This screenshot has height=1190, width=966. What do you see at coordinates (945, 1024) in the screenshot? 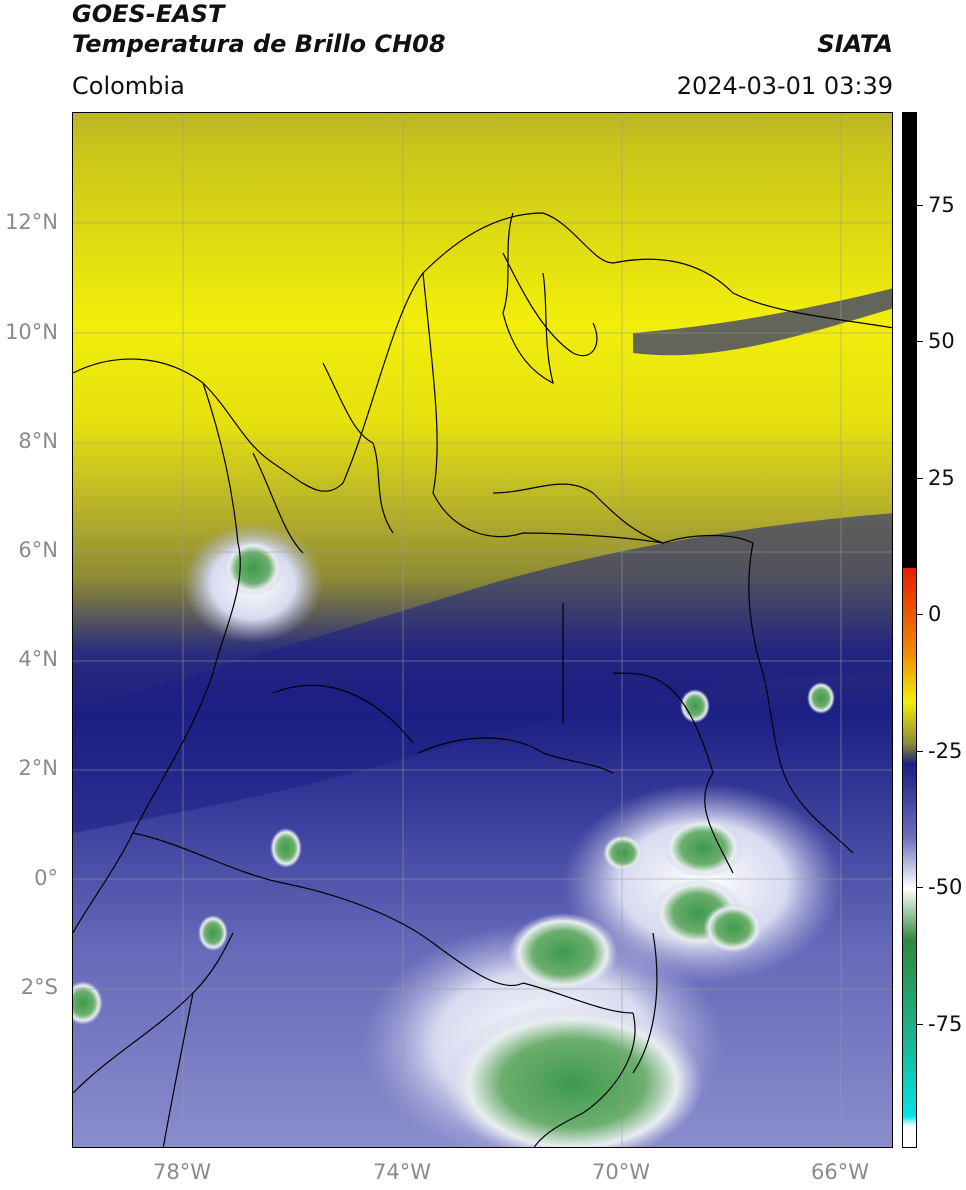
I see `colorbar-label: -75` at bounding box center [945, 1024].